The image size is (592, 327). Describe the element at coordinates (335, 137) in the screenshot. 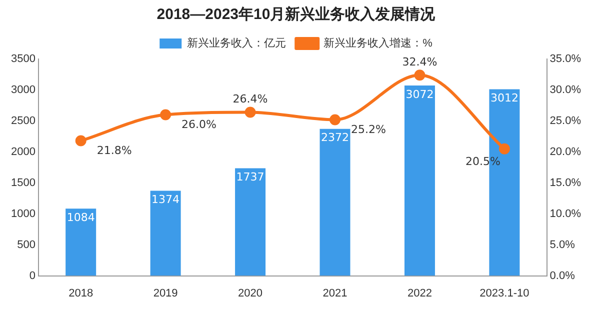

I see `data-label: 2372` at that location.